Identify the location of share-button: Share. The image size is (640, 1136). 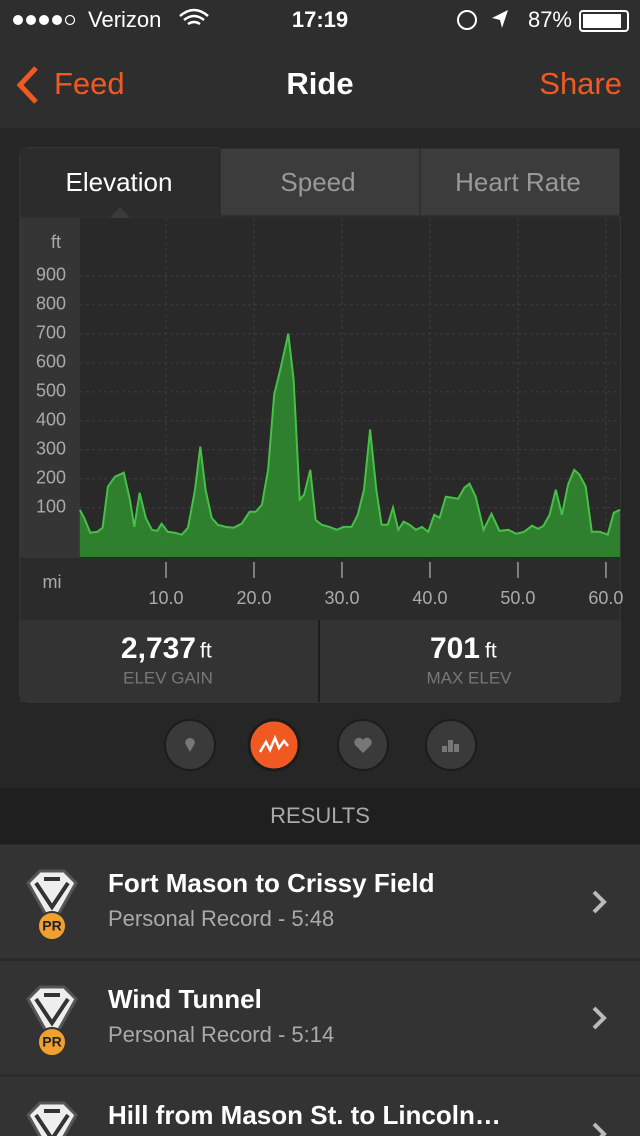
(580, 83).